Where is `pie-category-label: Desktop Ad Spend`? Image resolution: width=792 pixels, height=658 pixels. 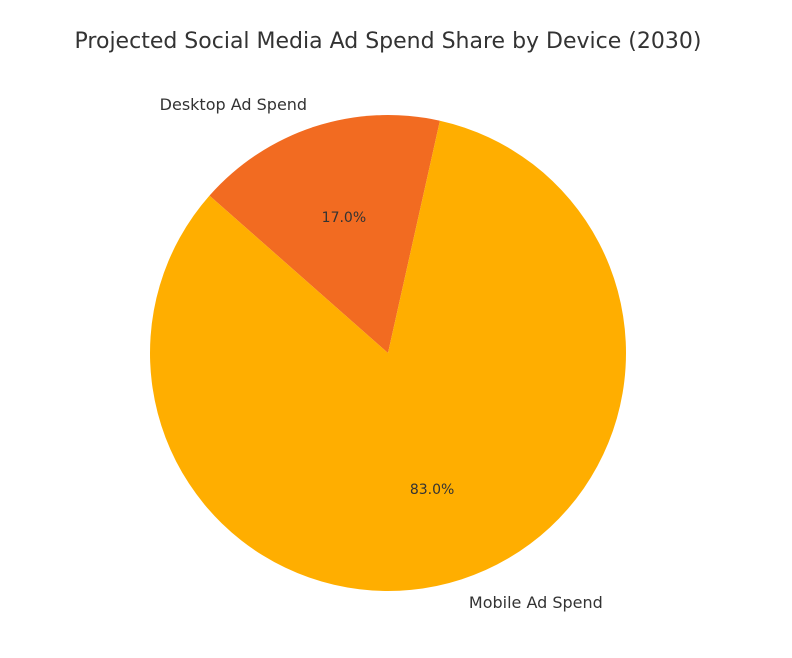
pie-category-label: Desktop Ad Spend is located at coordinates (233, 104).